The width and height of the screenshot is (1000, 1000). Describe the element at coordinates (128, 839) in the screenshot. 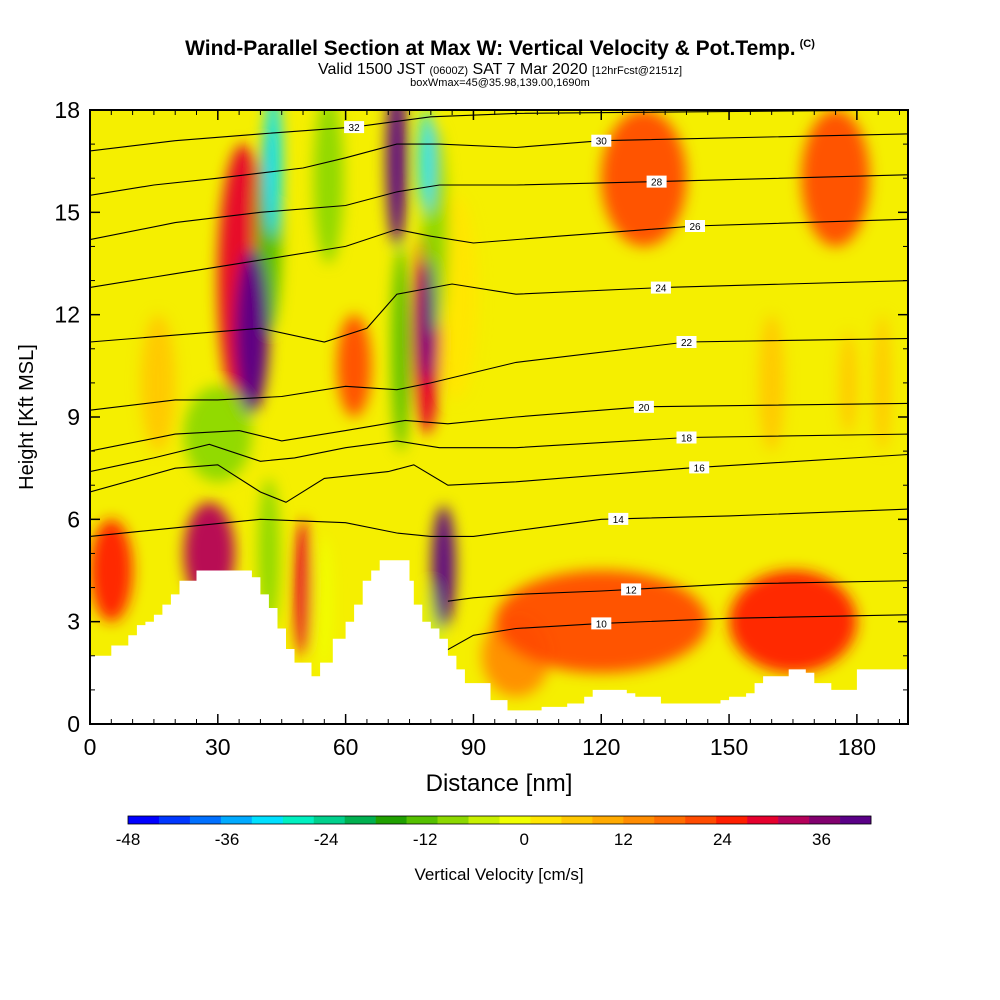

I see `colorbar-tick-label: -48` at that location.